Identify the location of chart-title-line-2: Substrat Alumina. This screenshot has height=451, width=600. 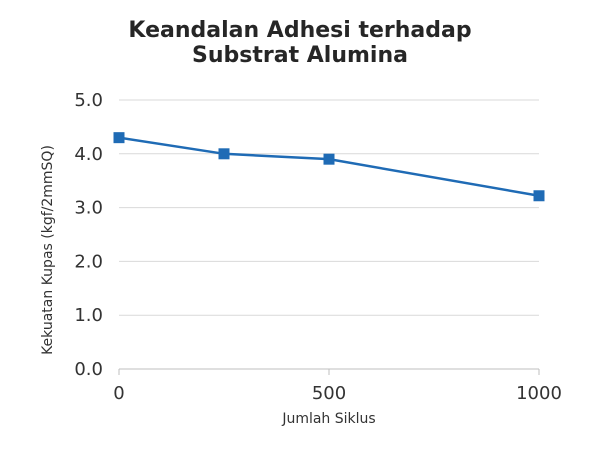
(300, 55).